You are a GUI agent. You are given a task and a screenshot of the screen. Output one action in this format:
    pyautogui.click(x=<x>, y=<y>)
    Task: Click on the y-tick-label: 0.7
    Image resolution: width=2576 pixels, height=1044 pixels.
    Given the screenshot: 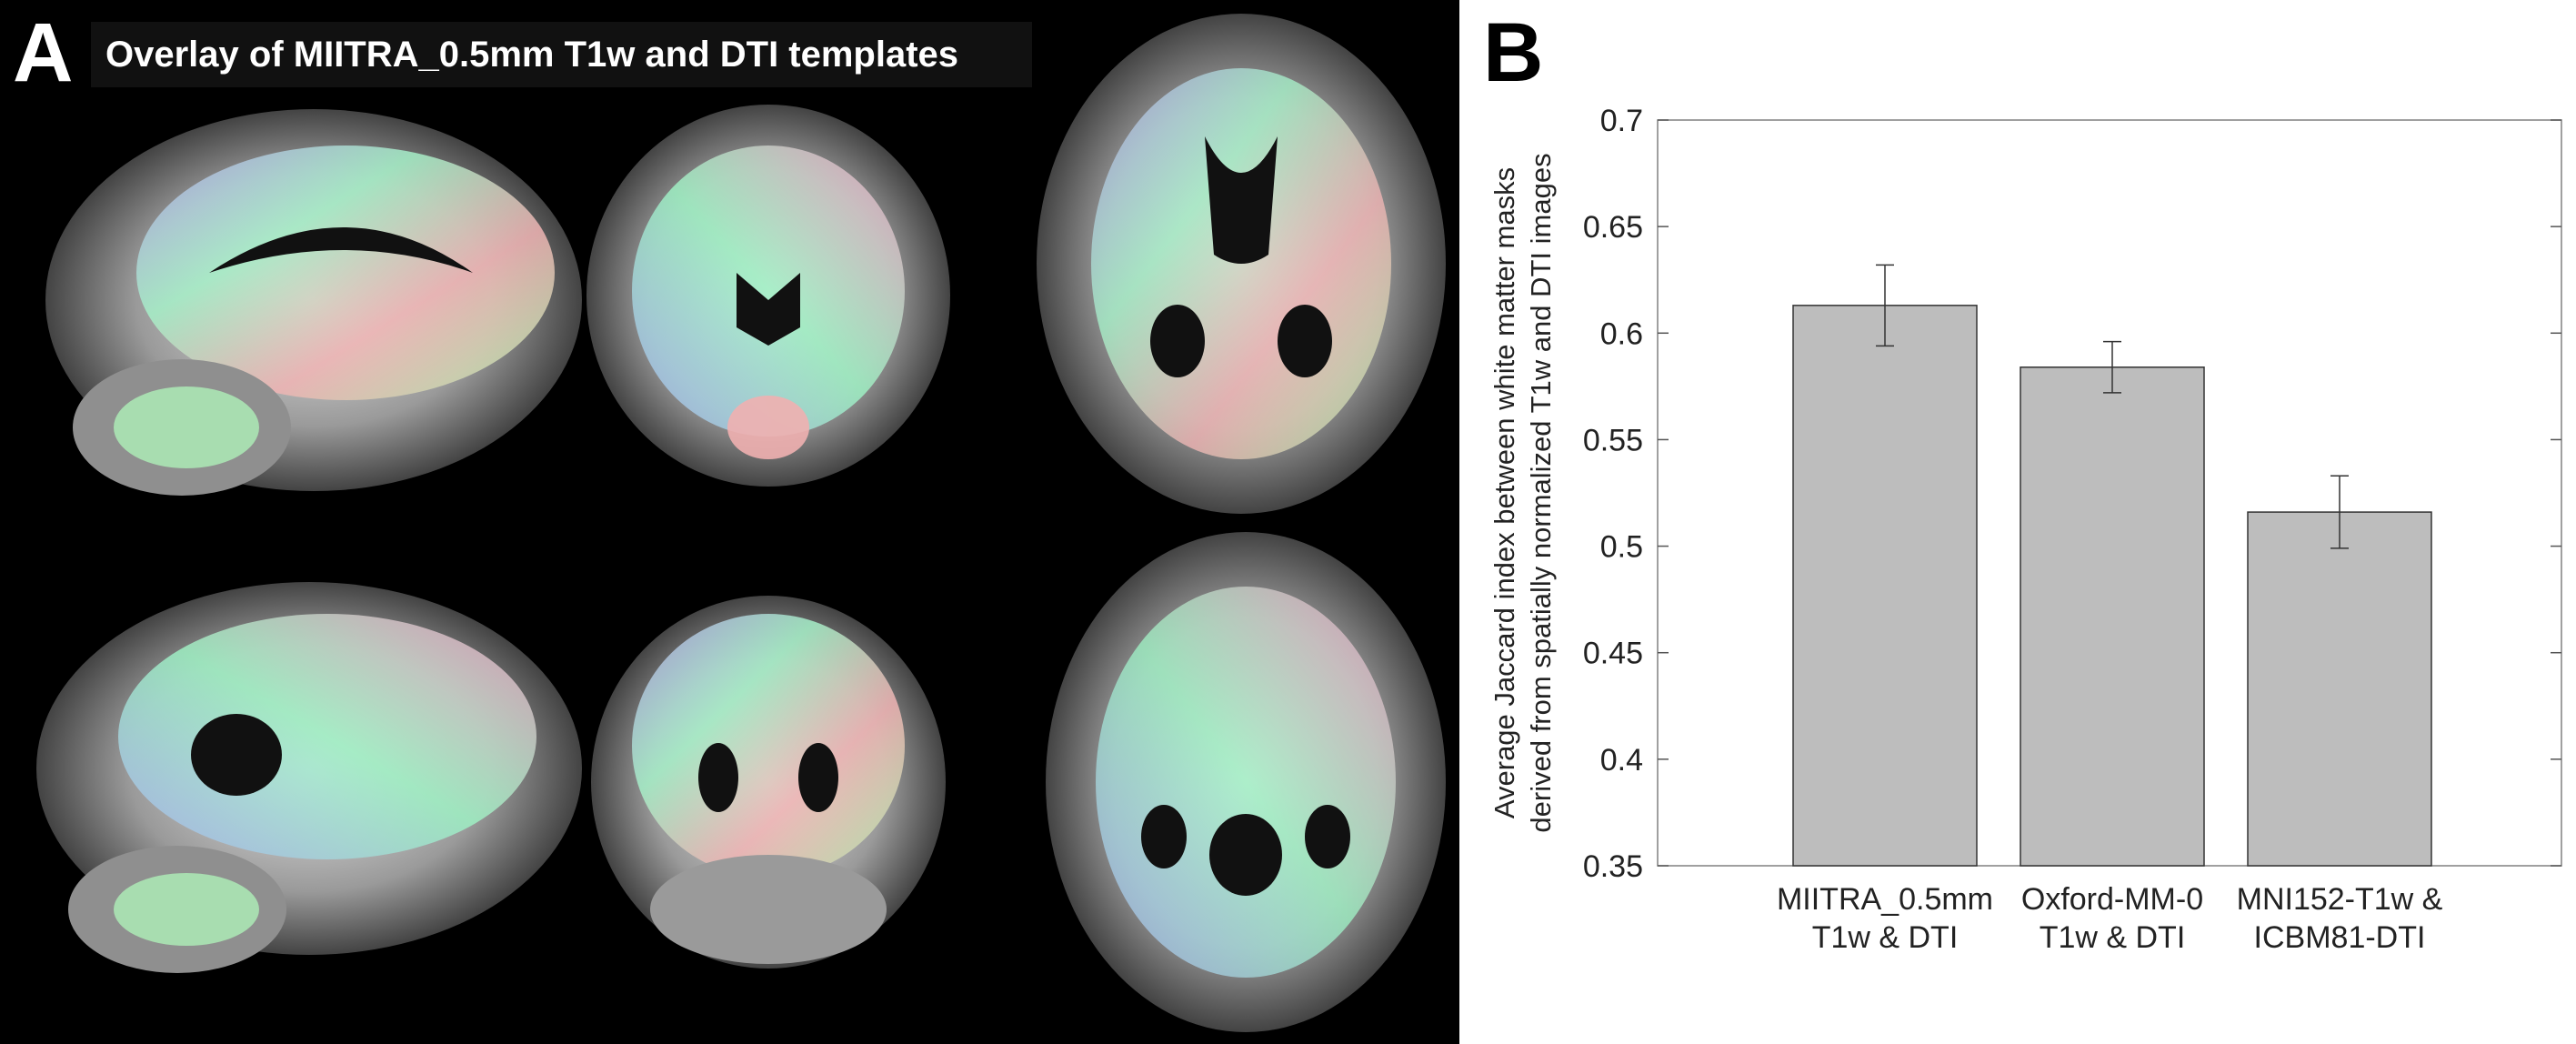 What is the action you would take?
    pyautogui.click(x=1621, y=121)
    